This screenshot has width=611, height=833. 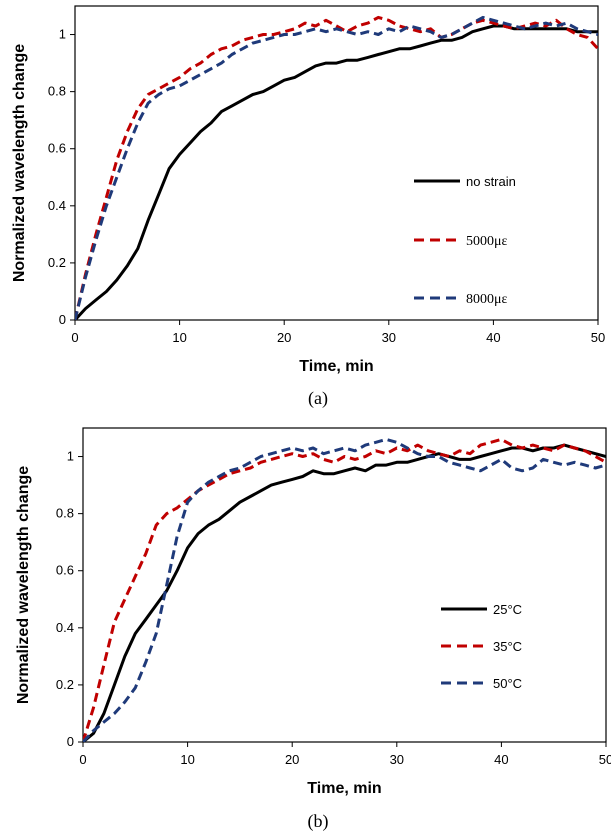 I want to click on legend-label: 50°C, so click(x=507, y=683).